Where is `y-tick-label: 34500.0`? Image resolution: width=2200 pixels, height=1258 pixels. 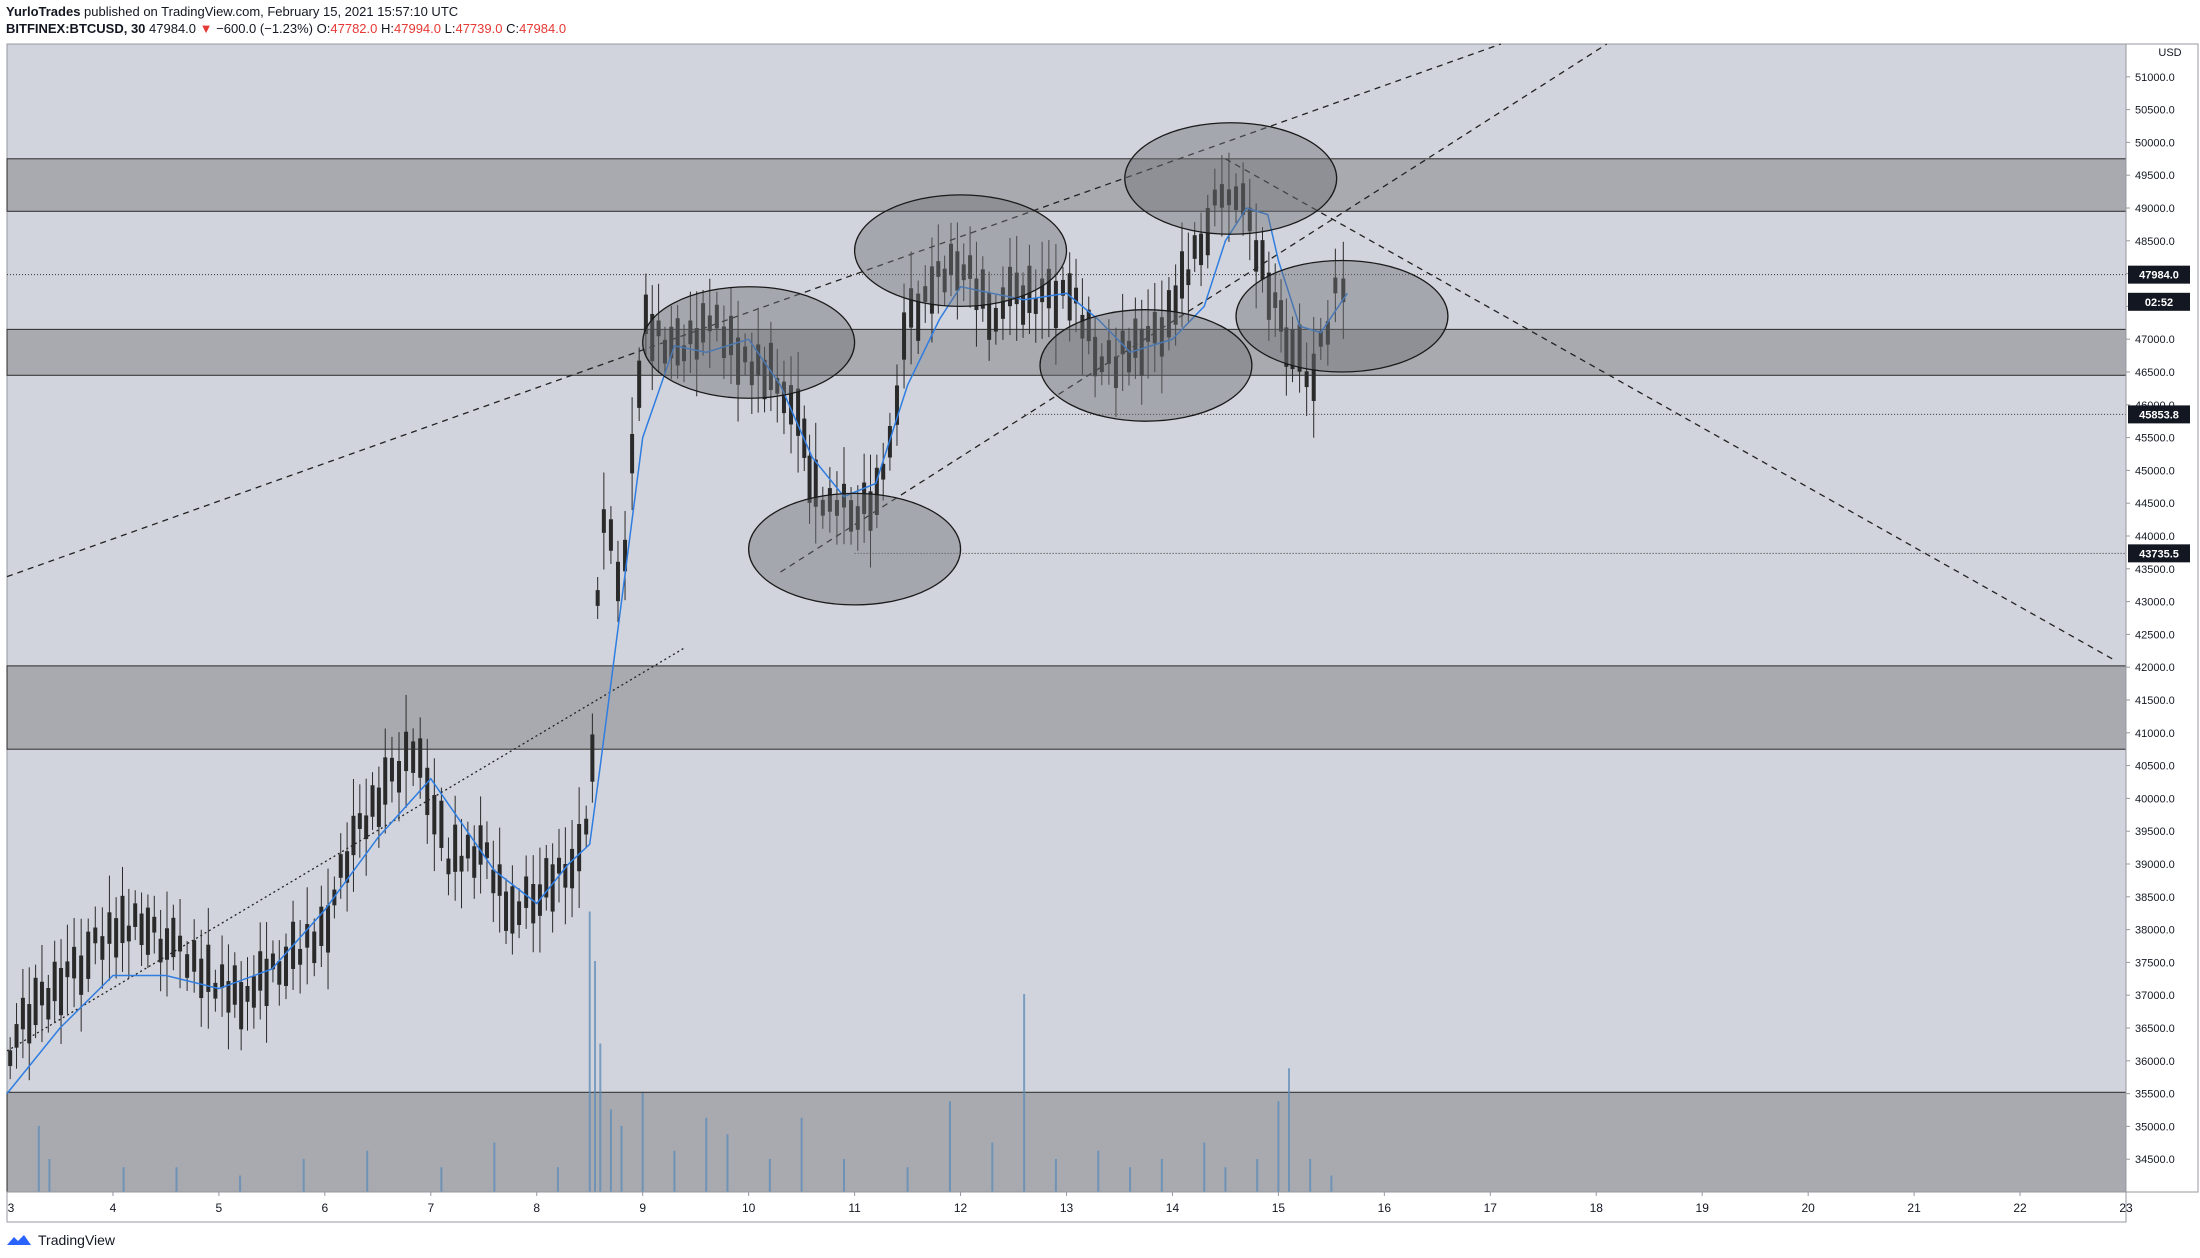 y-tick-label: 34500.0 is located at coordinates (2155, 1160).